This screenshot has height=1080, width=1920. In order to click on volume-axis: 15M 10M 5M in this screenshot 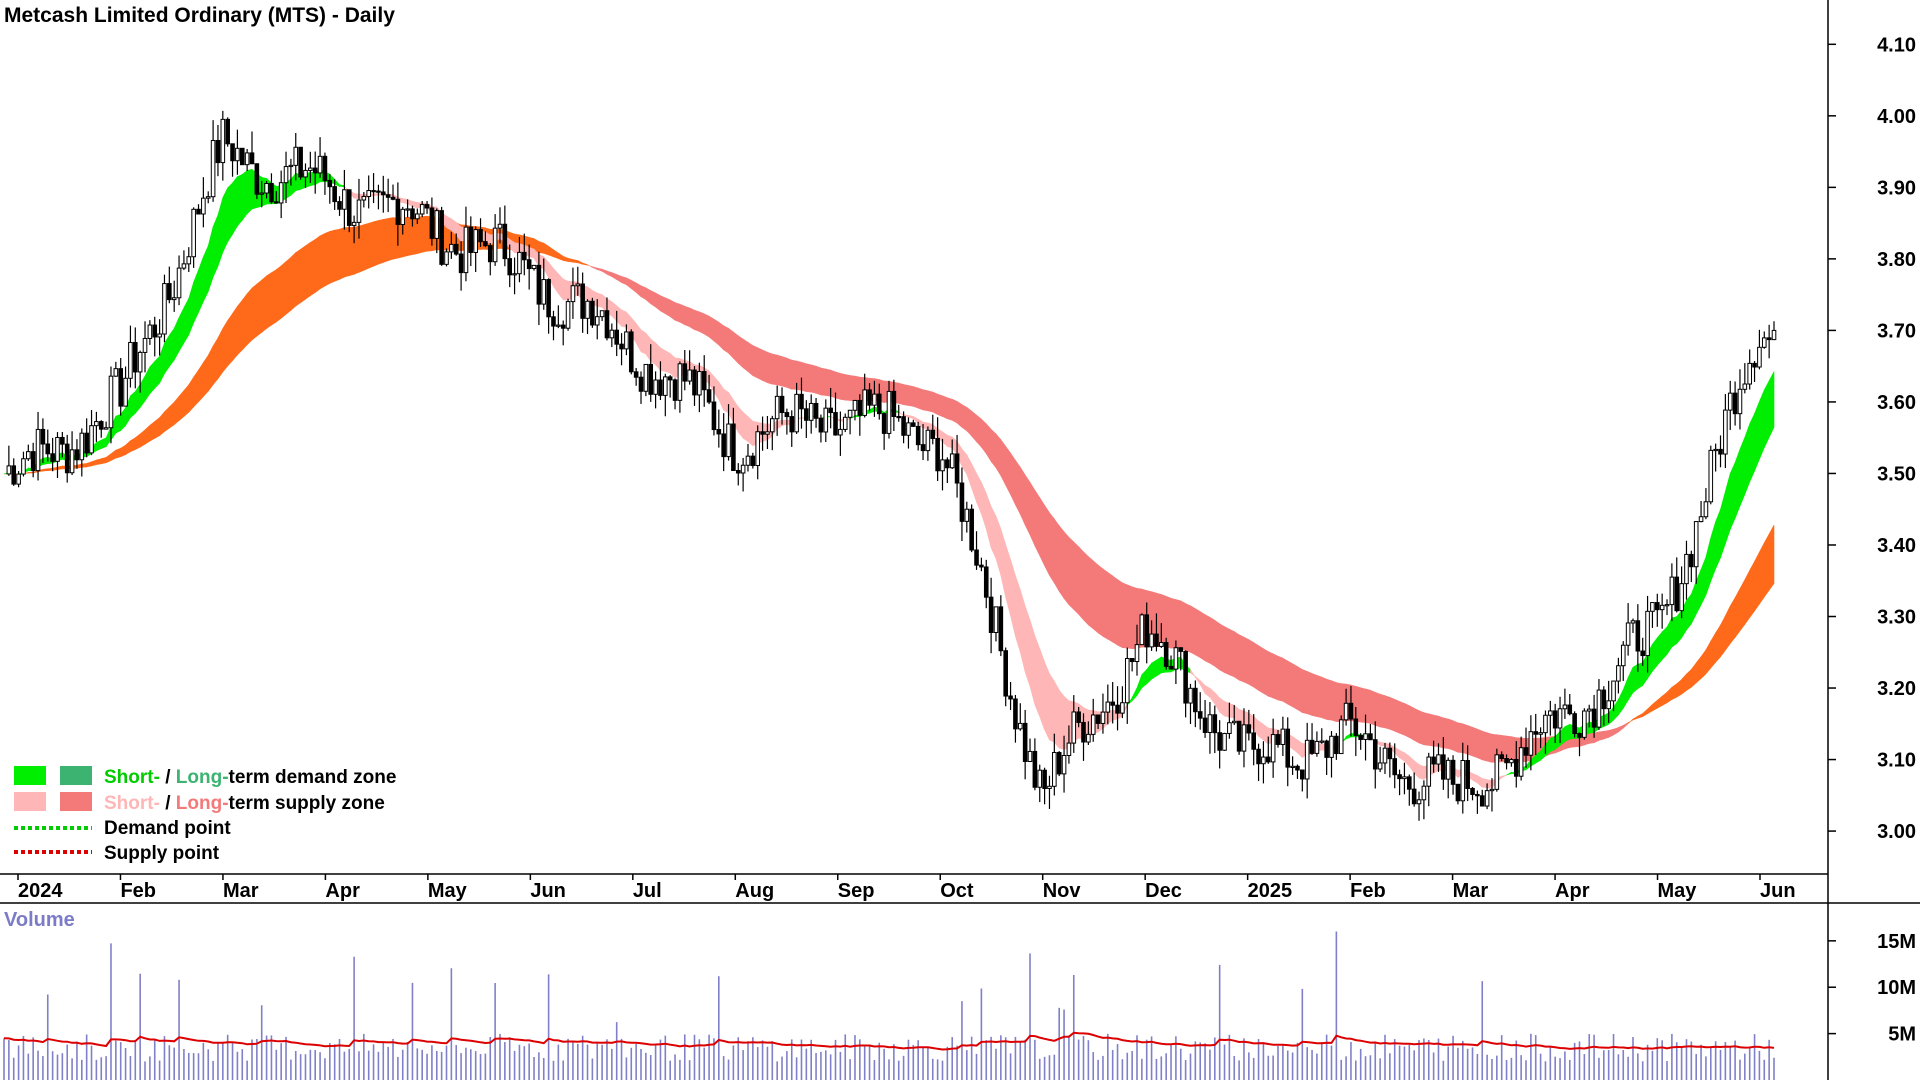, I will do `click(1872, 988)`.